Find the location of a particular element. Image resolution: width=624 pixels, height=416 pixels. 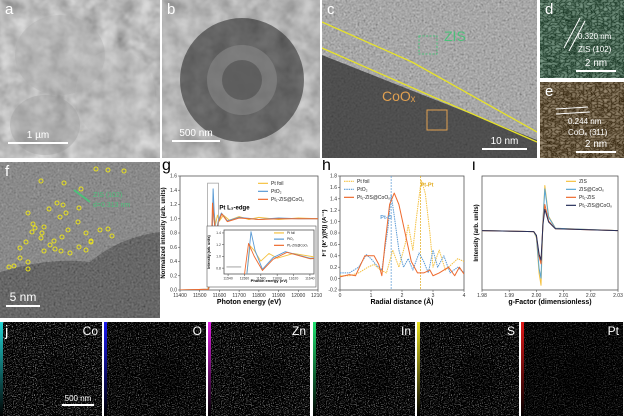

x-tick-label: 11400 is located at coordinates (180, 296).